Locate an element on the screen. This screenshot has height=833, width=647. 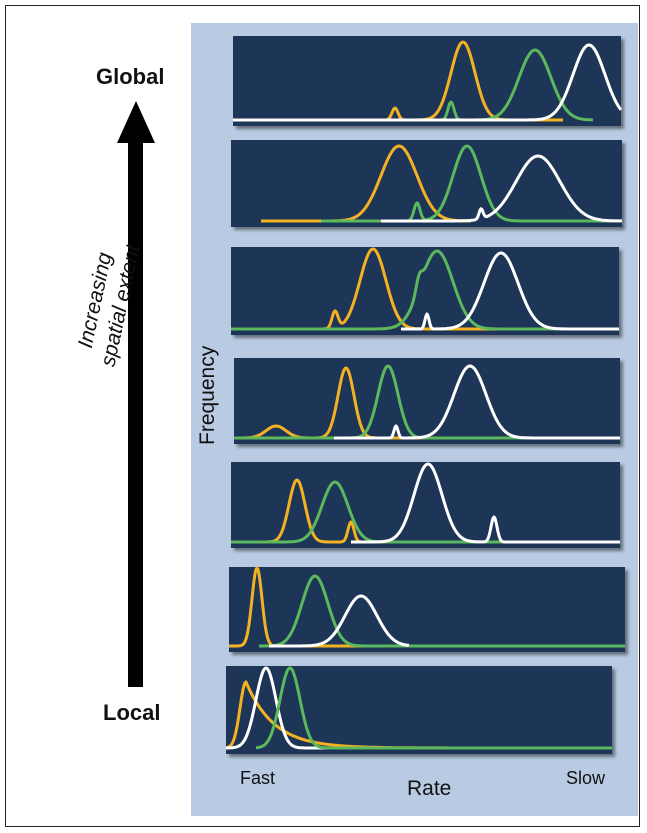
arrow-shaft is located at coordinates (135, 413).